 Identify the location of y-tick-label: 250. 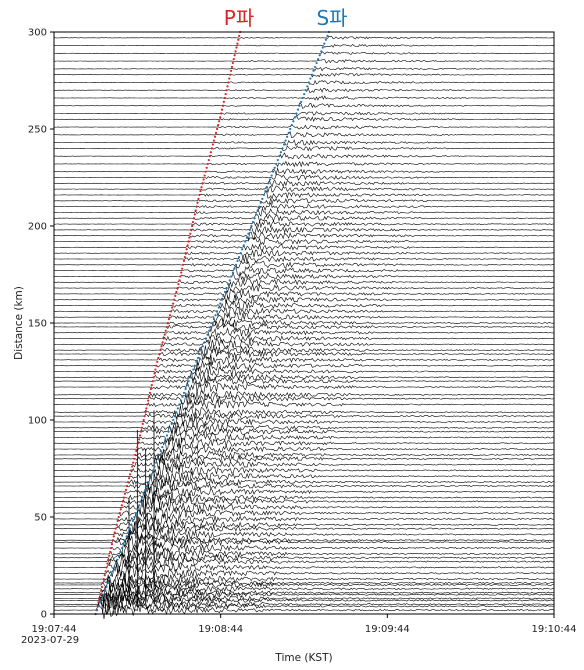
(37, 130).